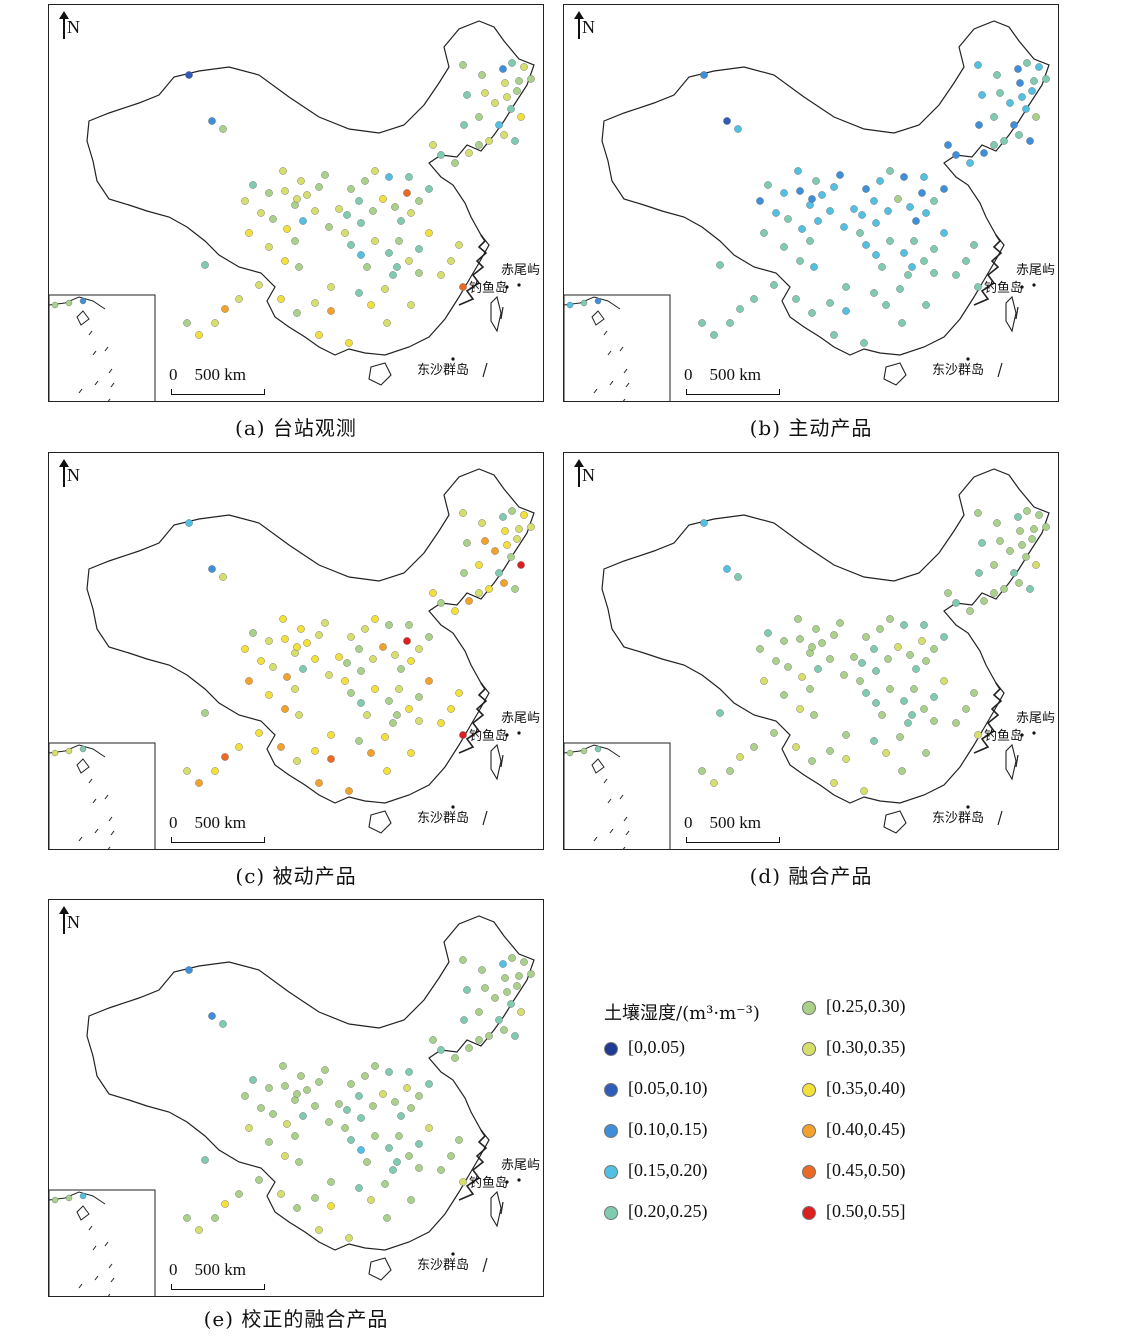 The width and height of the screenshot is (1126, 1338). What do you see at coordinates (588, 27) in the screenshot?
I see `north-label: N` at bounding box center [588, 27].